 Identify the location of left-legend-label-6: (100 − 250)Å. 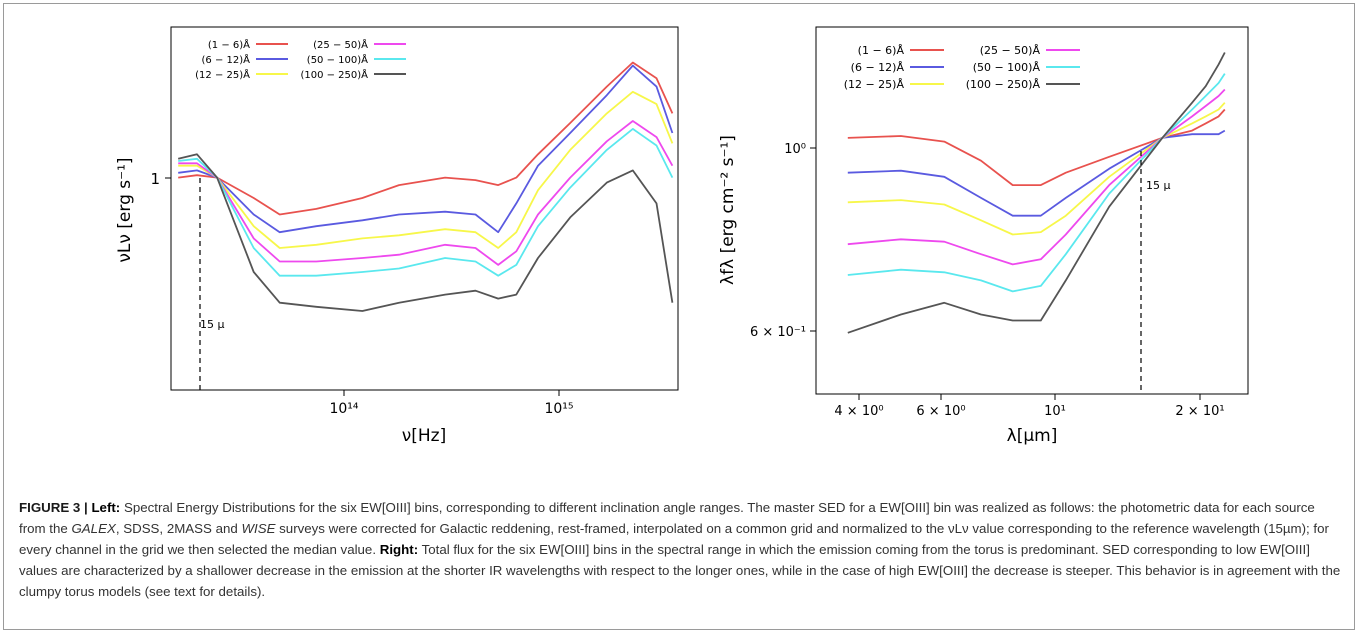
(334, 74).